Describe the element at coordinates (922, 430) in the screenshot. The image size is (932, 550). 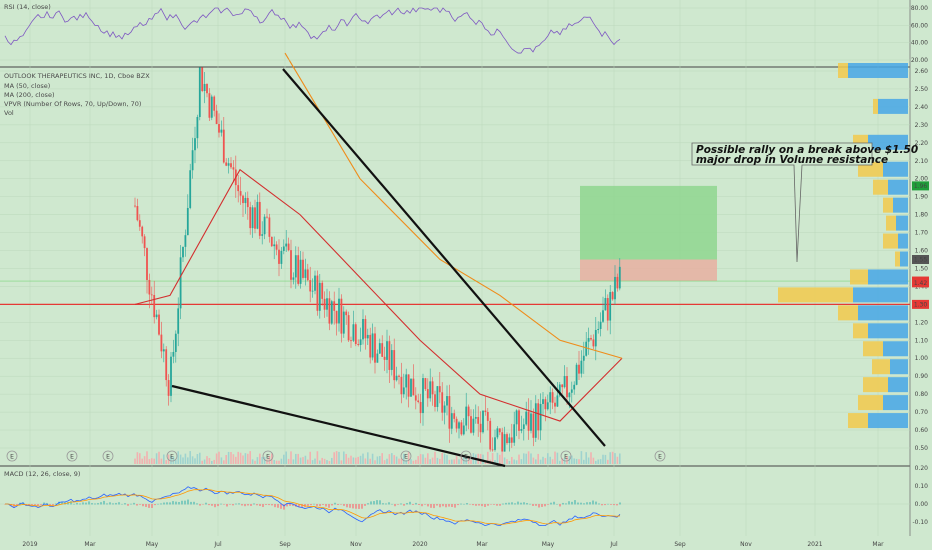
I see `price-tick: 0.60` at that location.